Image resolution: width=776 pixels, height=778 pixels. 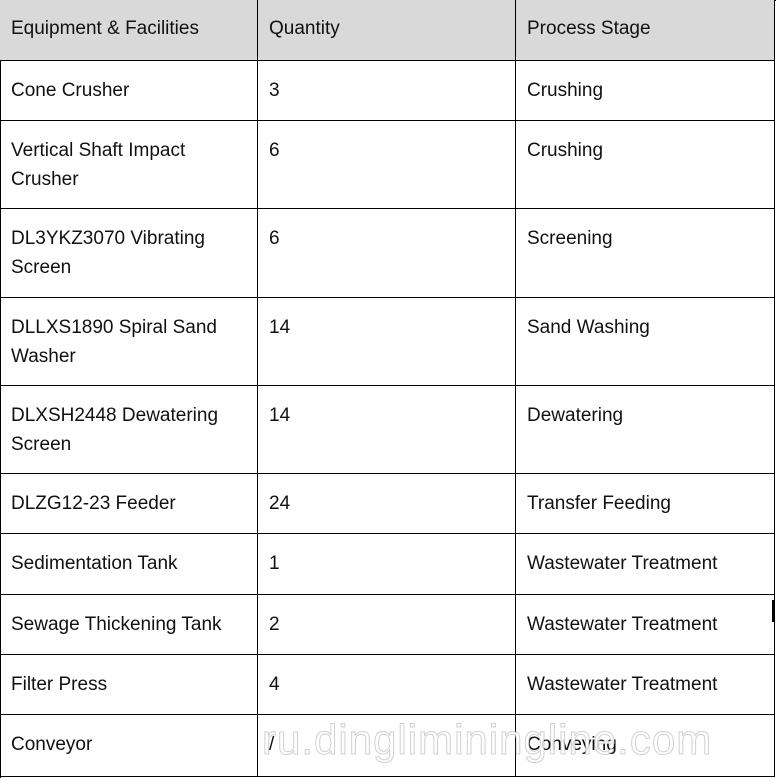 I want to click on table-cell: 1, so click(x=387, y=564).